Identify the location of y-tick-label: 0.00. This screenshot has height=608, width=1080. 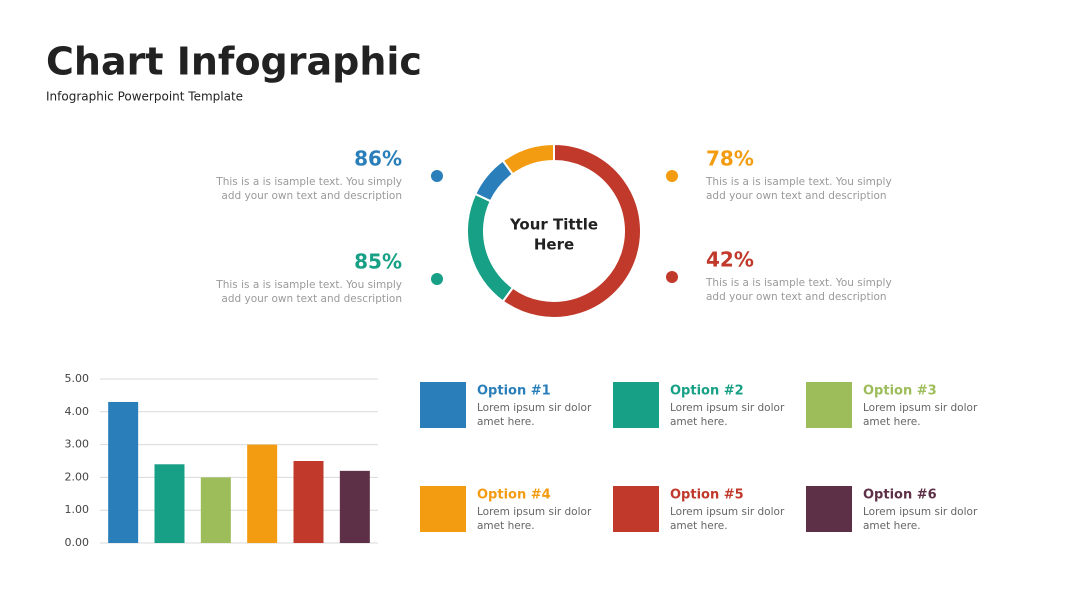
(77, 542).